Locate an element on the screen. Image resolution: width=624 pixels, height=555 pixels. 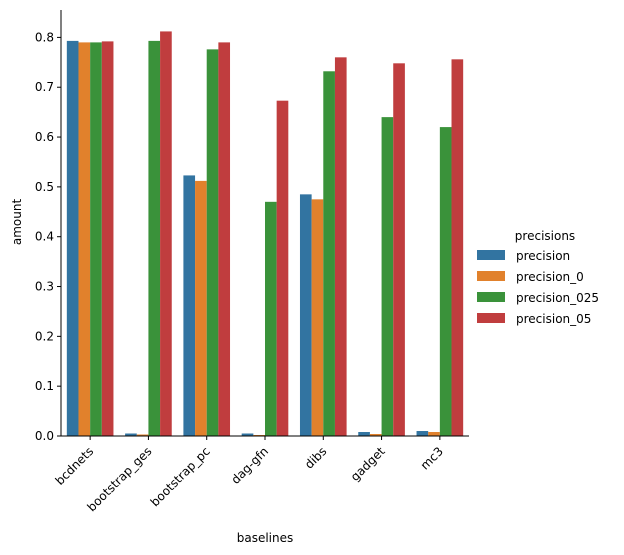
bar-precision_025-bcdnets is located at coordinates (96, 239).